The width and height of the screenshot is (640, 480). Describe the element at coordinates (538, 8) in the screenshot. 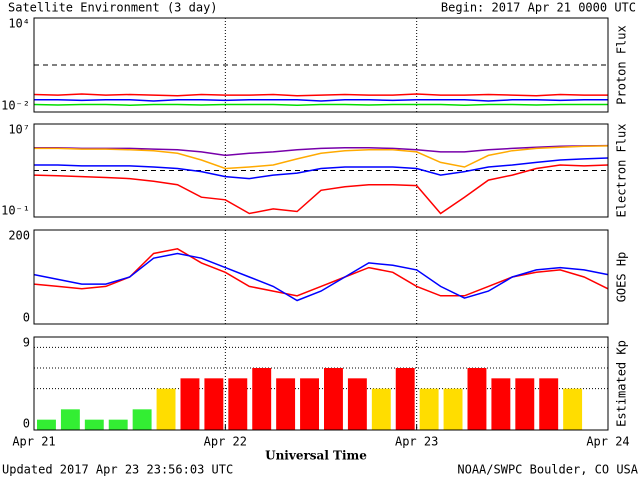

I see `begin-label: Begin: 2017 Apr 21 0000 UTC` at that location.